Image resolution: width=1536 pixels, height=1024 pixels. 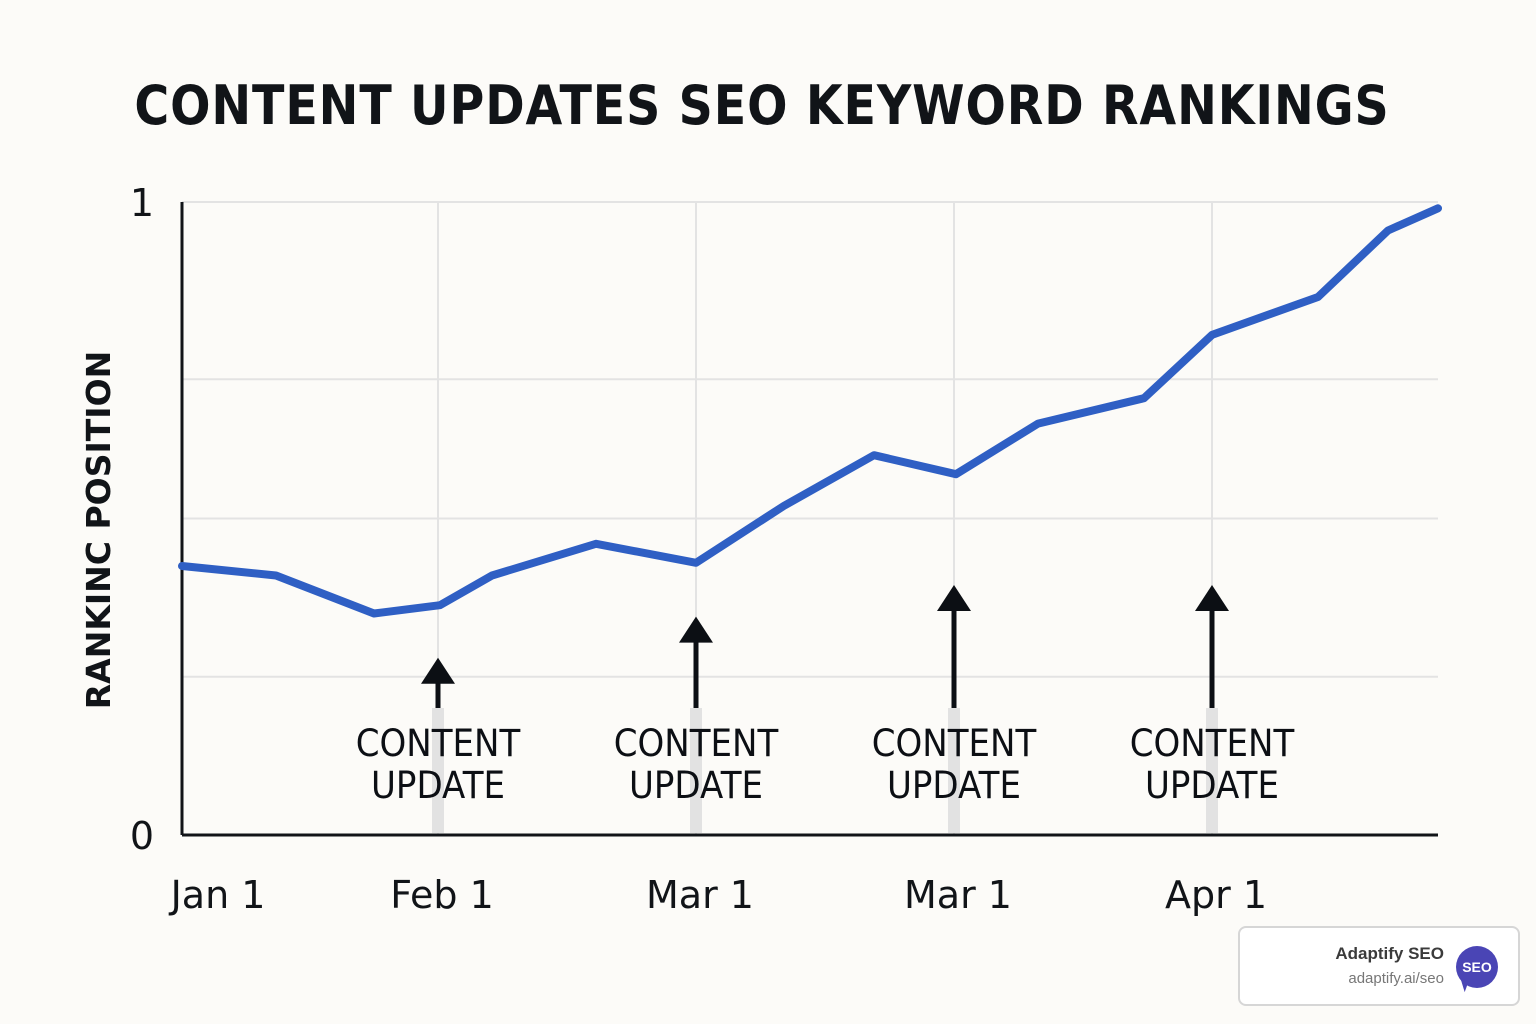 What do you see at coordinates (142, 836) in the screenshot?
I see `y-tick-label-bottom: 0` at bounding box center [142, 836].